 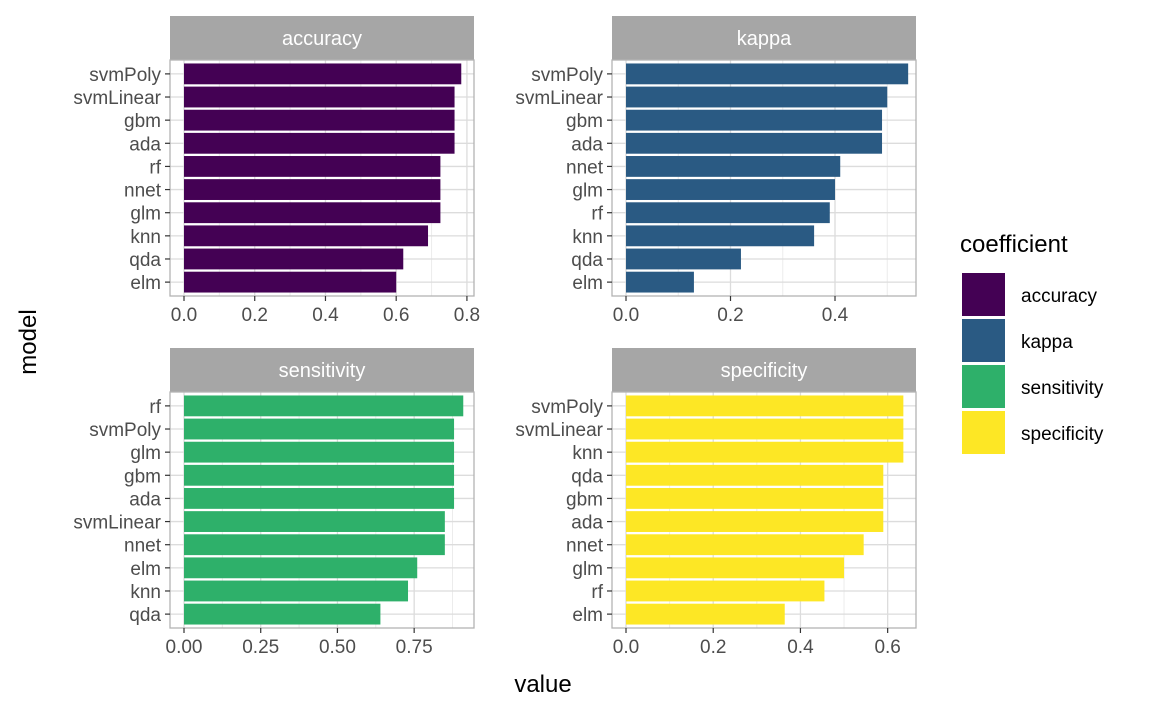 I want to click on x-tick-label: 0.8, so click(x=467, y=315).